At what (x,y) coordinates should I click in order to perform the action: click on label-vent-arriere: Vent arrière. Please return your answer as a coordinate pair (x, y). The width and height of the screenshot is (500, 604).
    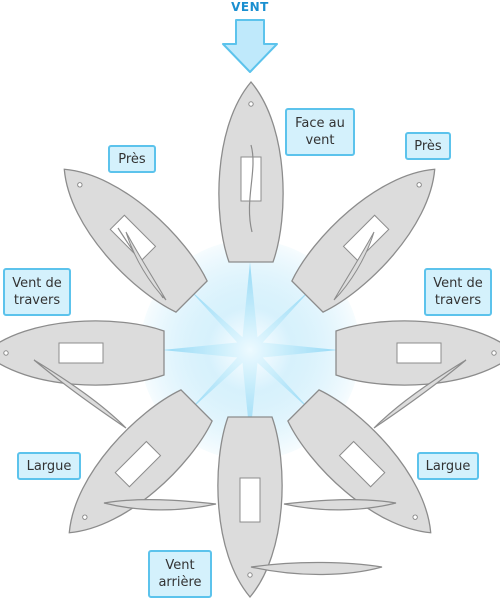
    Looking at the image, I should click on (180, 574).